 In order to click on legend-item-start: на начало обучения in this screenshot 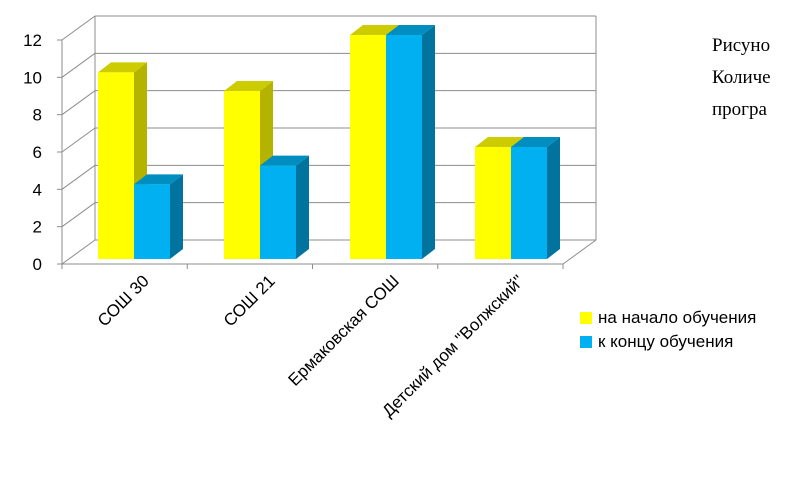, I will do `click(668, 318)`.